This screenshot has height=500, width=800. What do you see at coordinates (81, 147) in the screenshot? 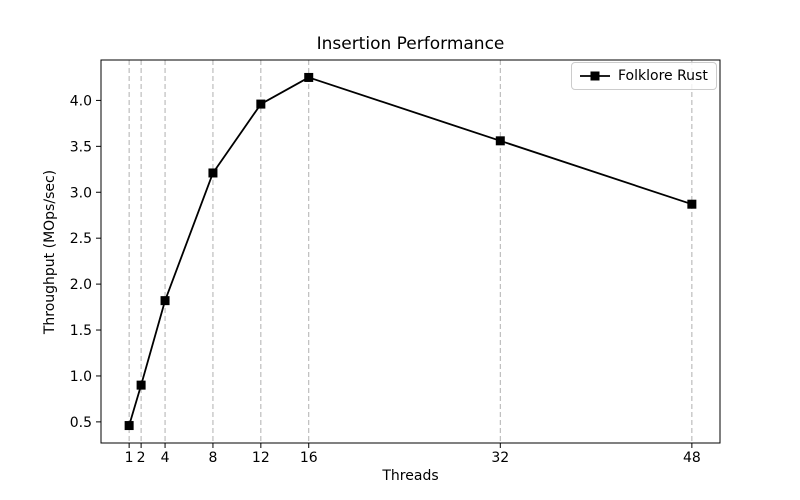
I see `y-tick-label-3.5: 3.5` at bounding box center [81, 147].